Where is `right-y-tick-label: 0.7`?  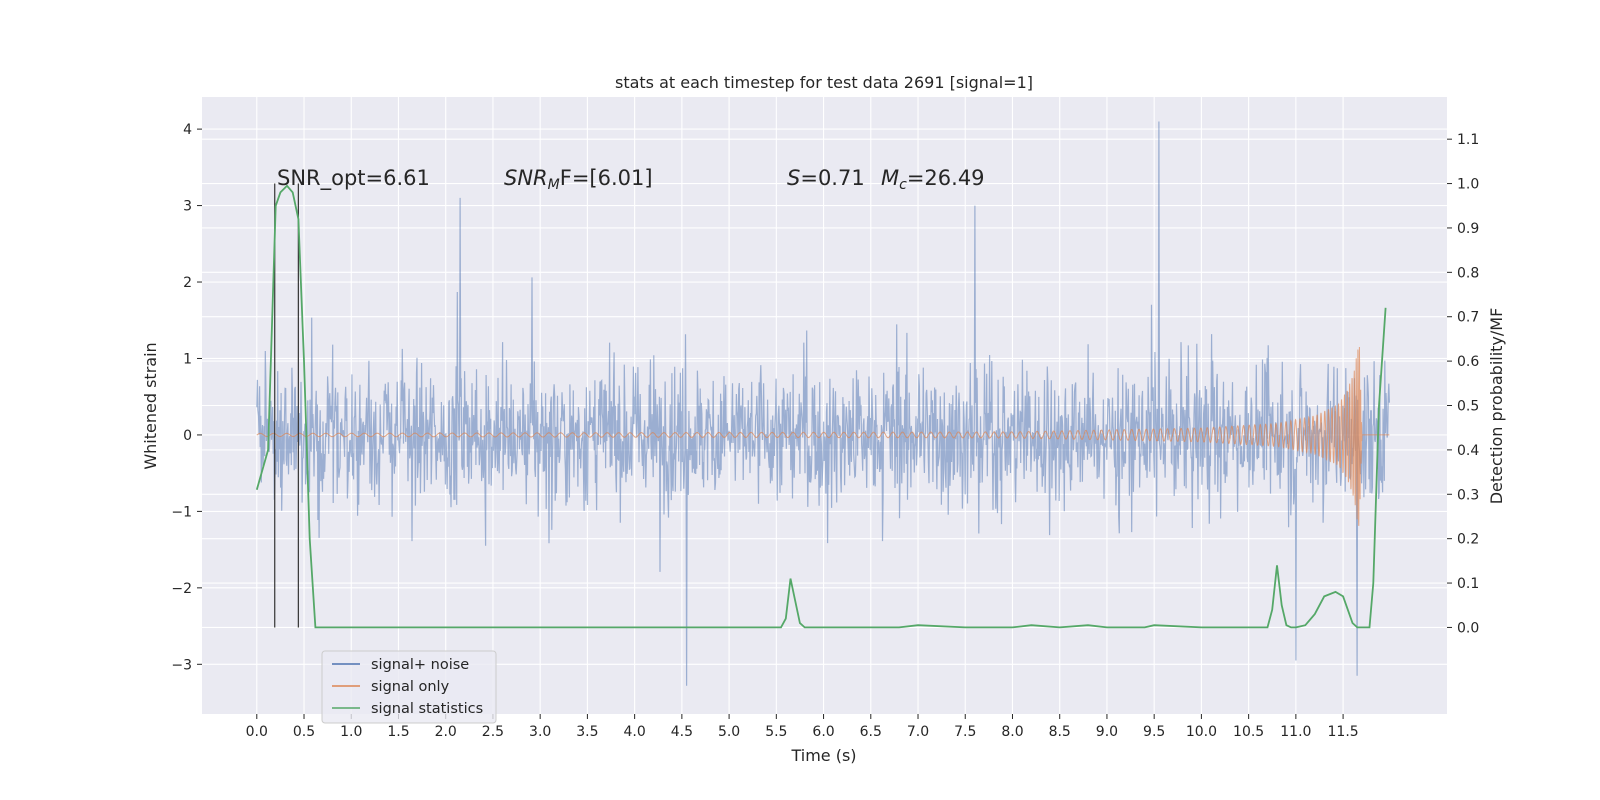 right-y-tick-label: 0.7 is located at coordinates (1468, 318).